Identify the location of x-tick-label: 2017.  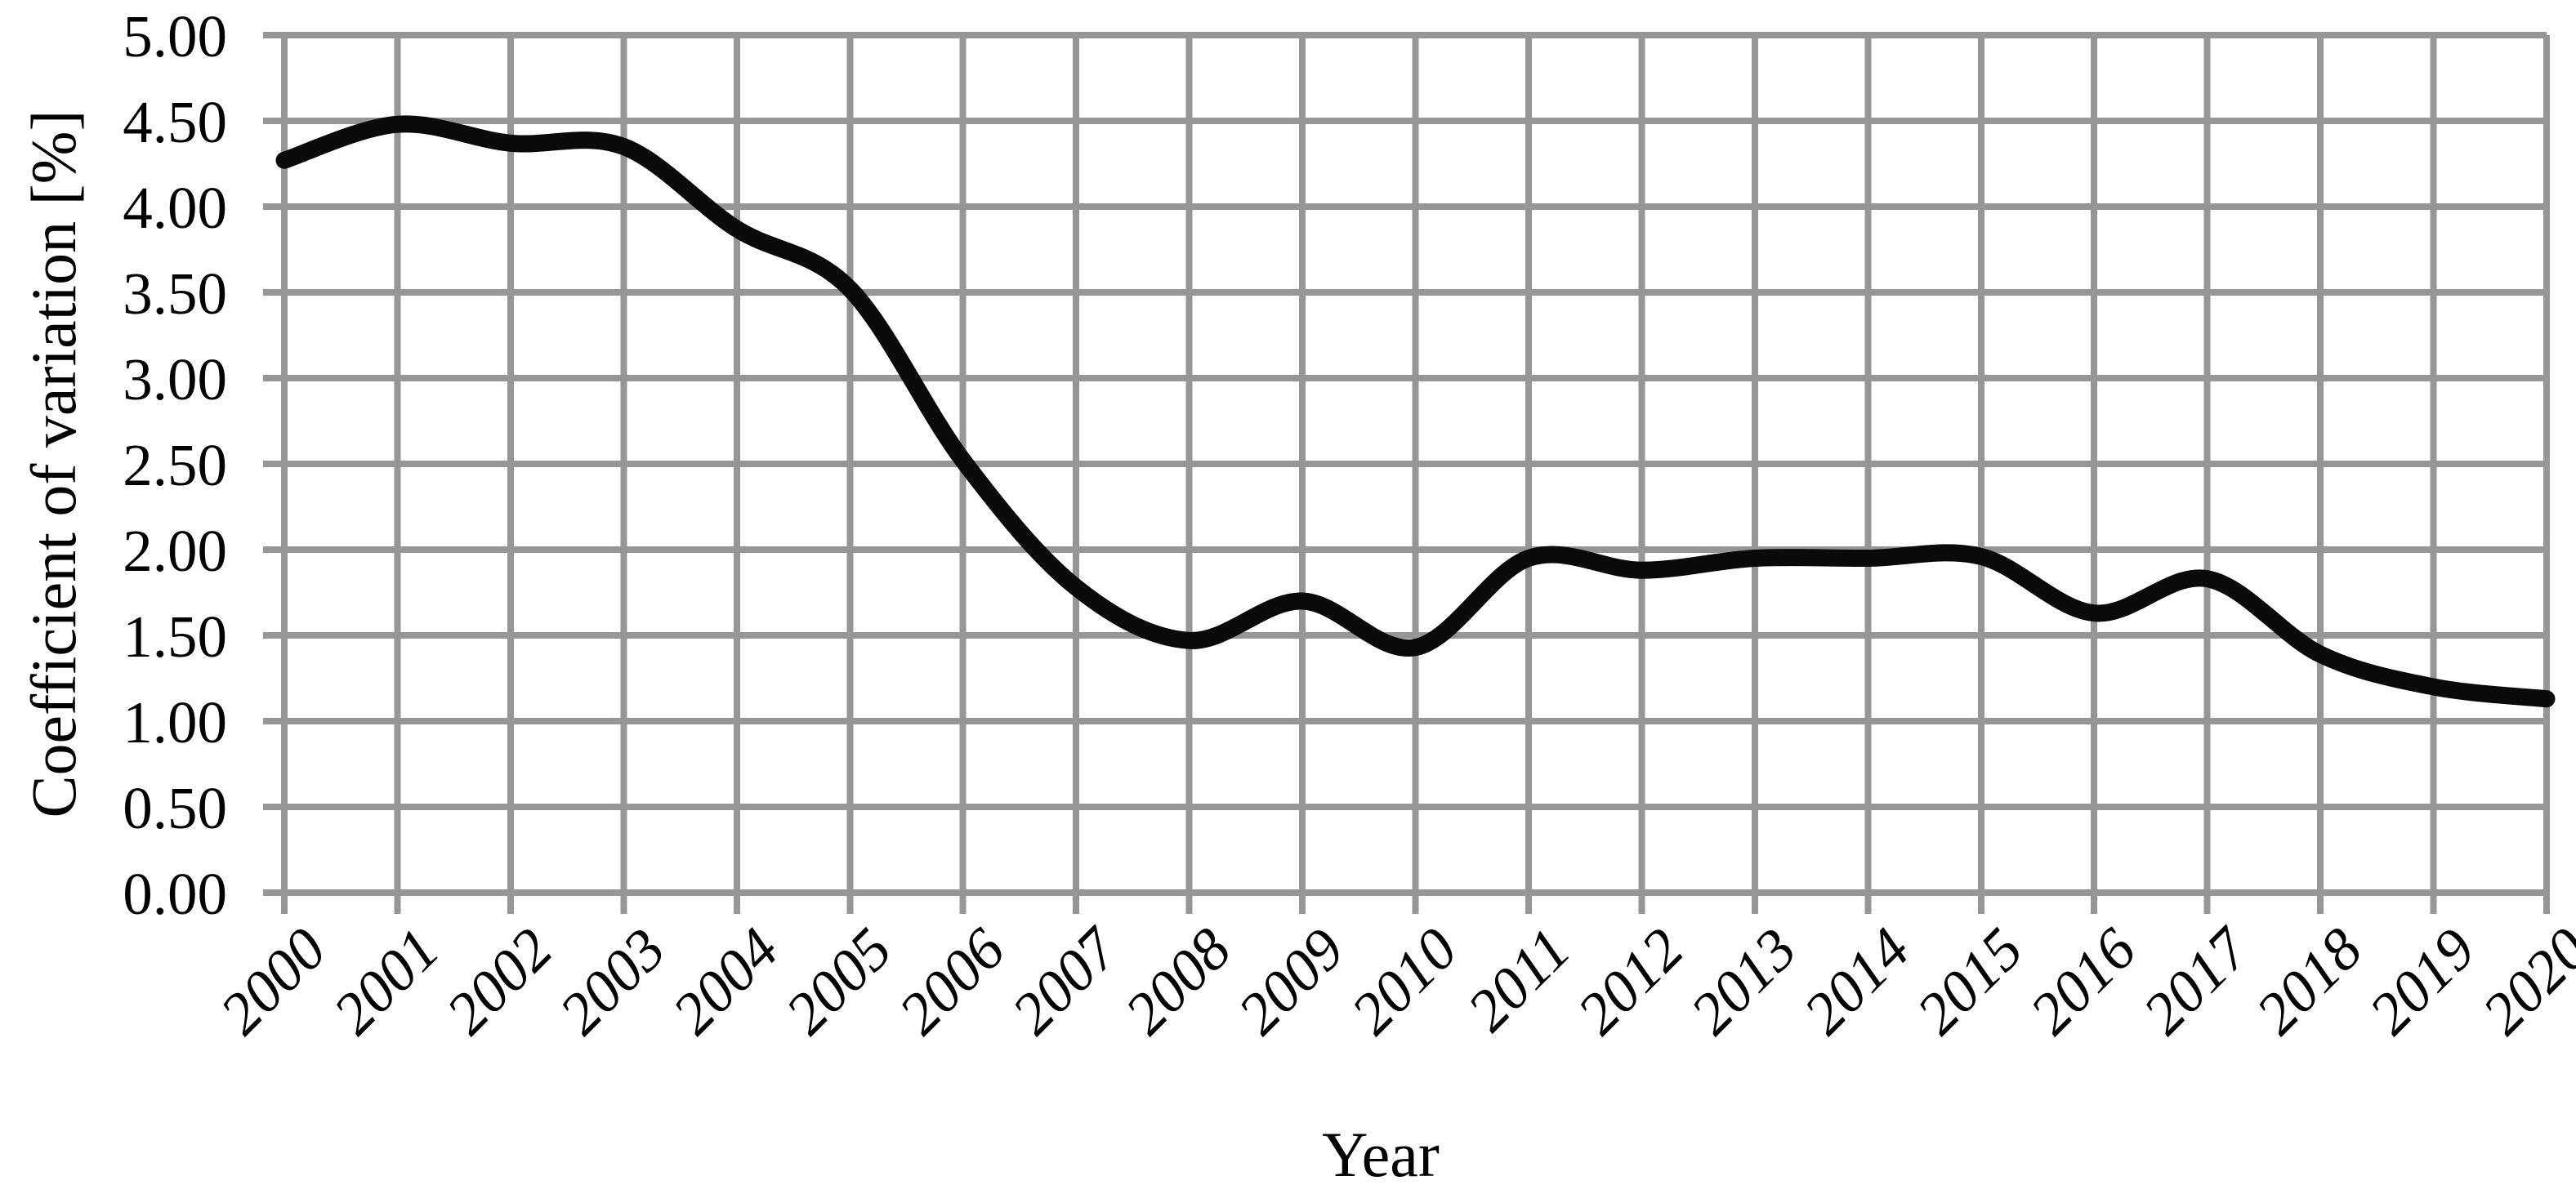
(2196, 980).